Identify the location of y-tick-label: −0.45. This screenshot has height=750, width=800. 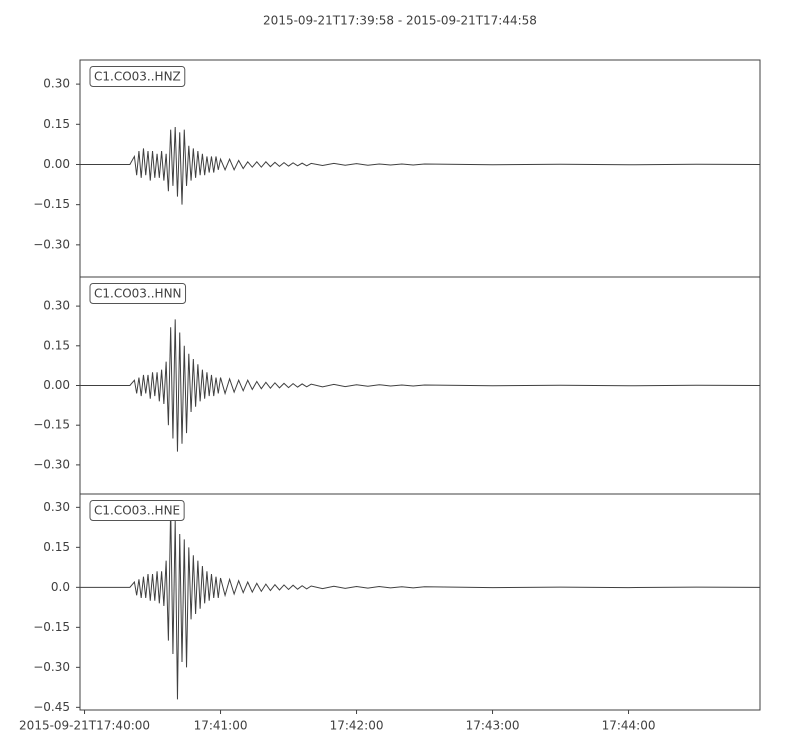
(51, 707).